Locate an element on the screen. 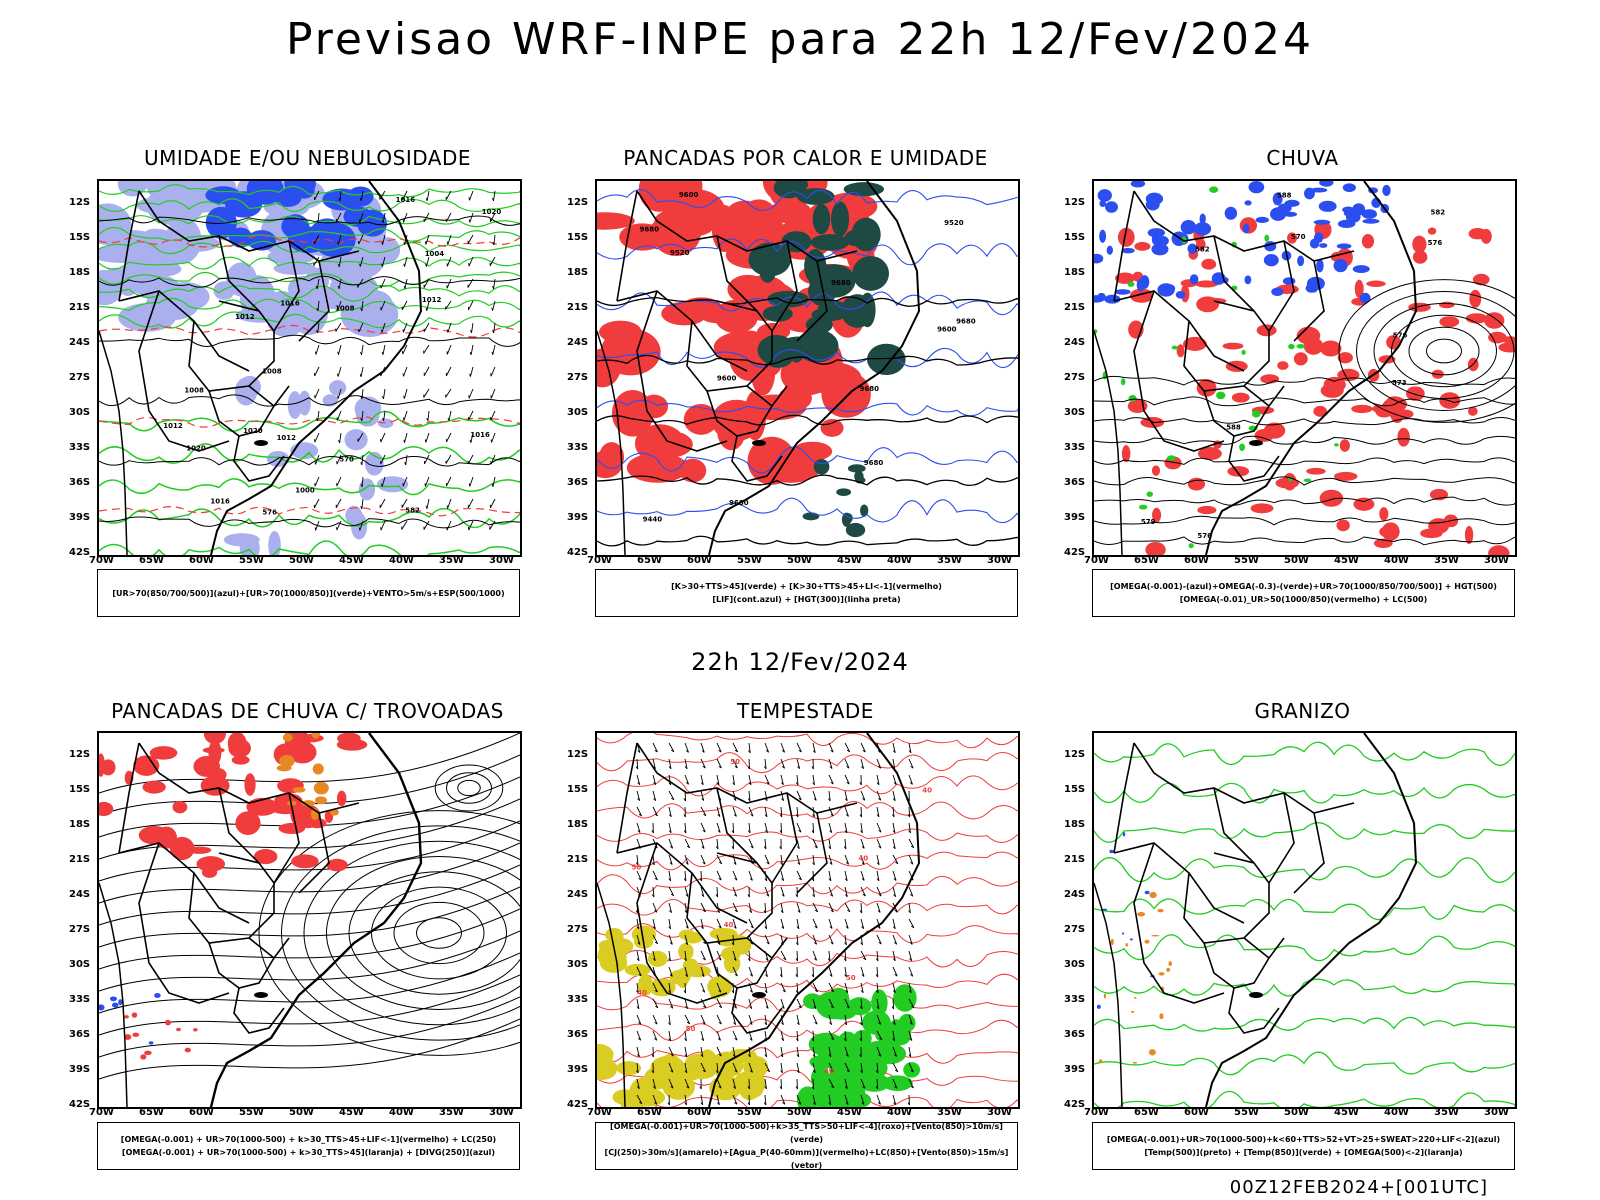  latitude-tick-label: 24S is located at coordinates (578, 342).